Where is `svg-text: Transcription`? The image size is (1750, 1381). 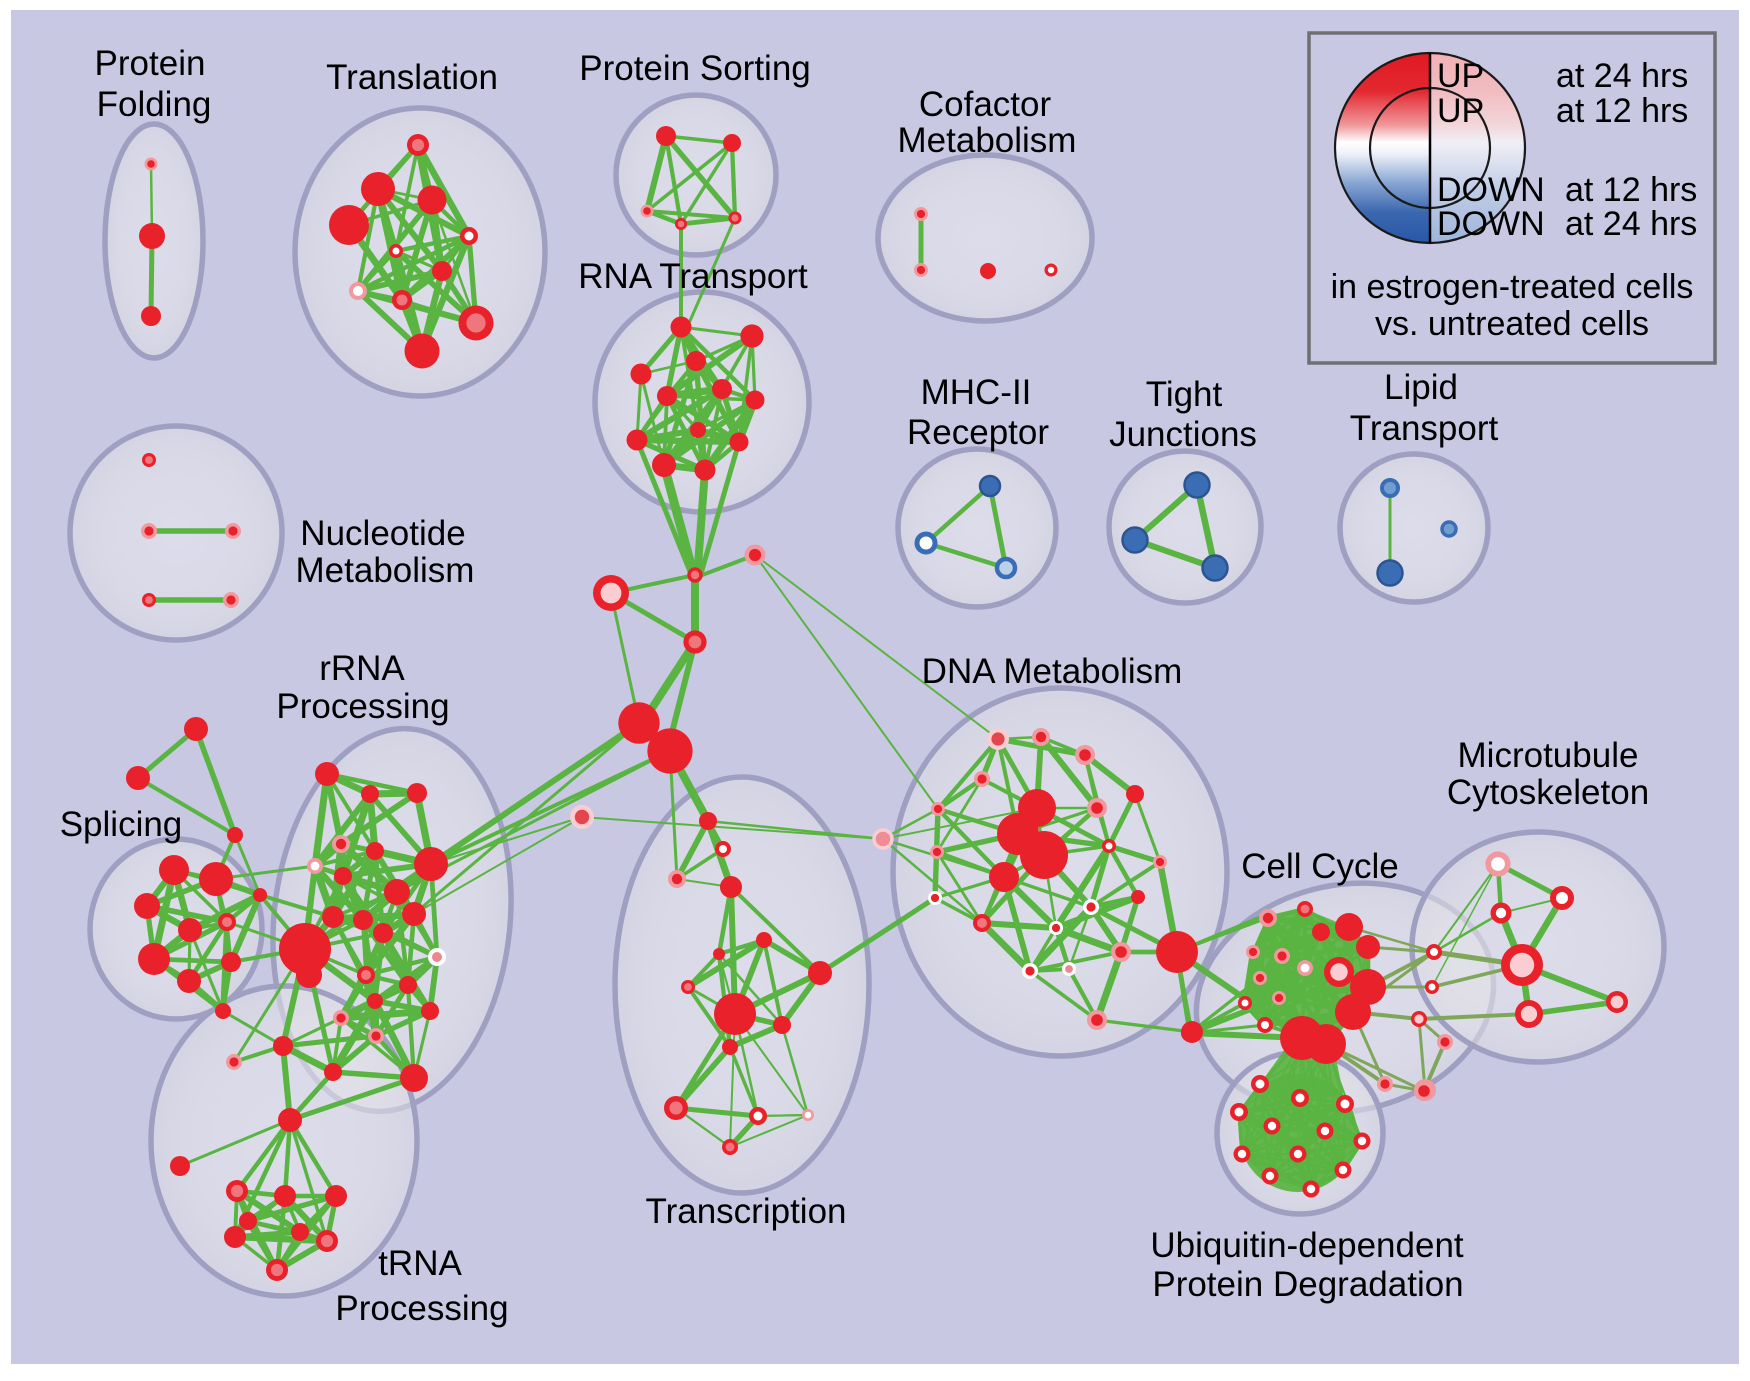 svg-text: Transcription is located at coordinates (746, 1211).